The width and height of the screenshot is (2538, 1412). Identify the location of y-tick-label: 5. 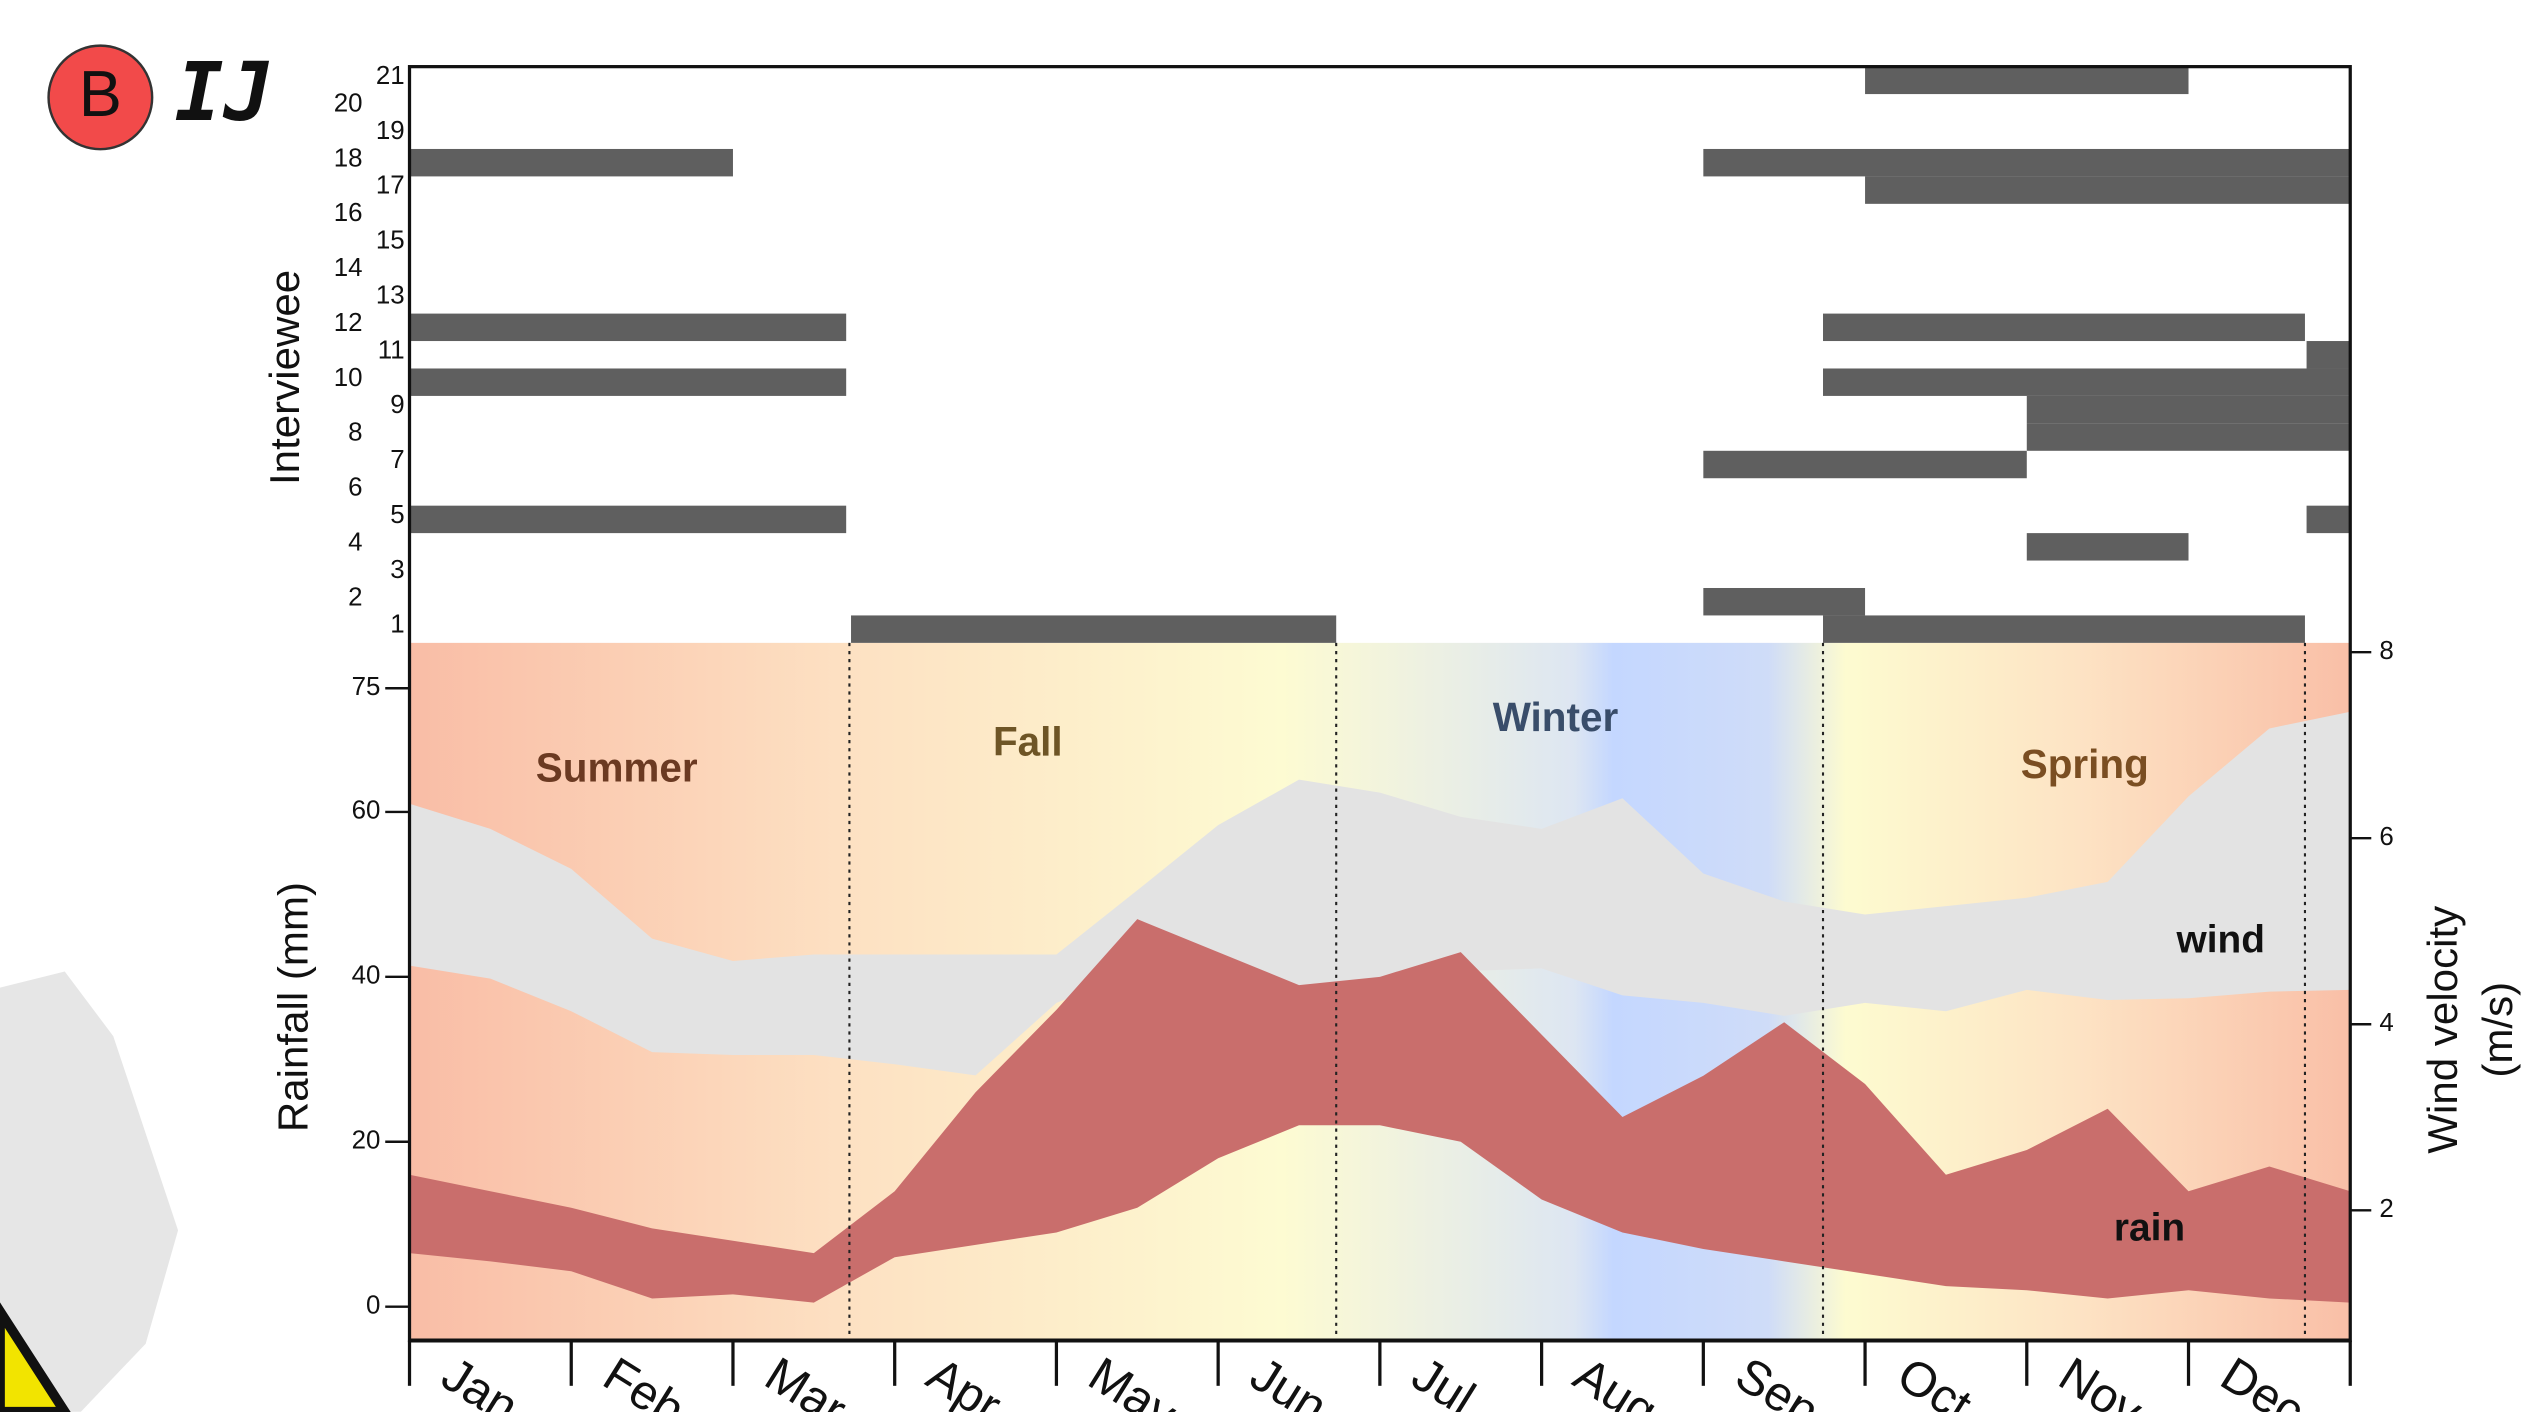
(397, 515).